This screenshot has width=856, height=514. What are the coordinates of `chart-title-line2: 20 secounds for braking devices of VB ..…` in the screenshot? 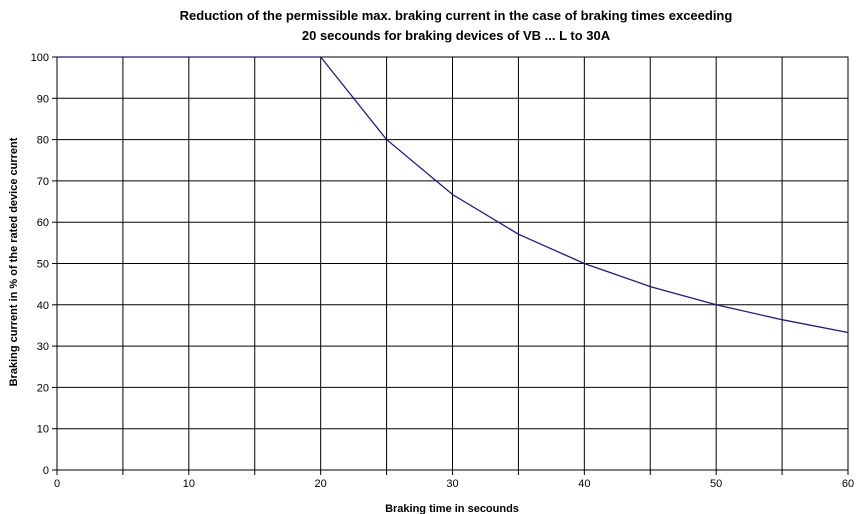 It's located at (456, 35).